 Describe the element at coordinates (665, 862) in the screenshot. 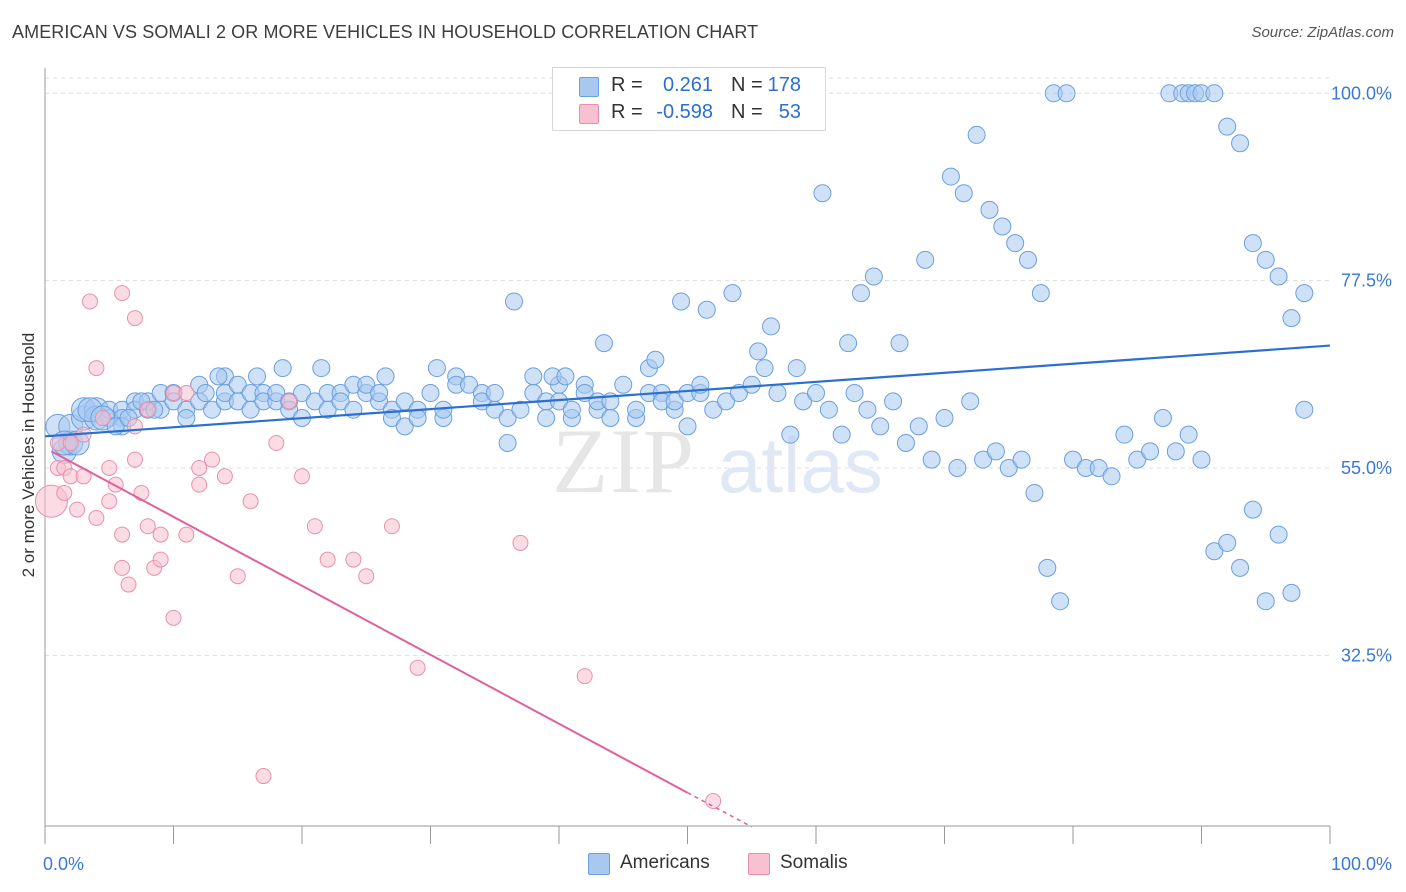

I see `americans-legend-label: Americans` at that location.